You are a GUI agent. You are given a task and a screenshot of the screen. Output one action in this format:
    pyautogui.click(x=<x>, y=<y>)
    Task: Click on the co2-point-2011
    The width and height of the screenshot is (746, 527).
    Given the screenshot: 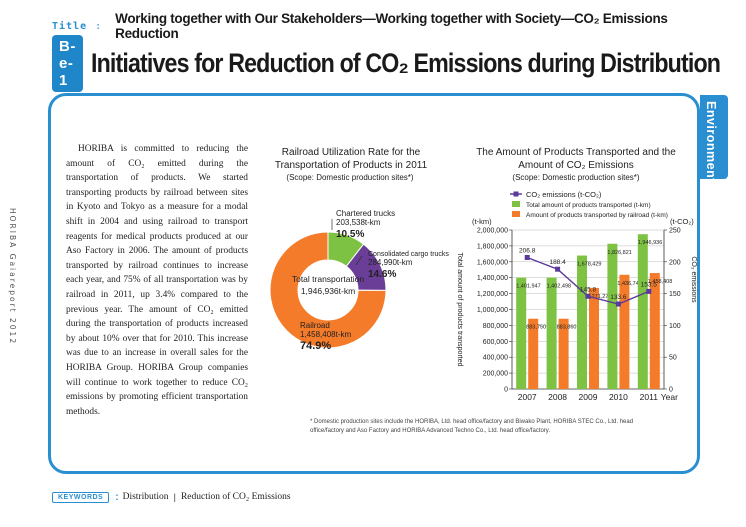 What is the action you would take?
    pyautogui.click(x=649, y=291)
    